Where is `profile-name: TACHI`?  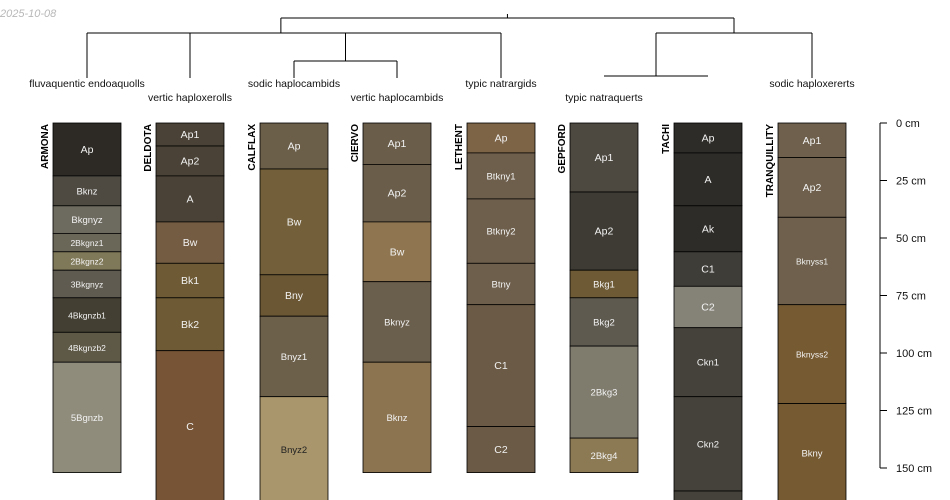 profile-name: TACHI is located at coordinates (666, 139).